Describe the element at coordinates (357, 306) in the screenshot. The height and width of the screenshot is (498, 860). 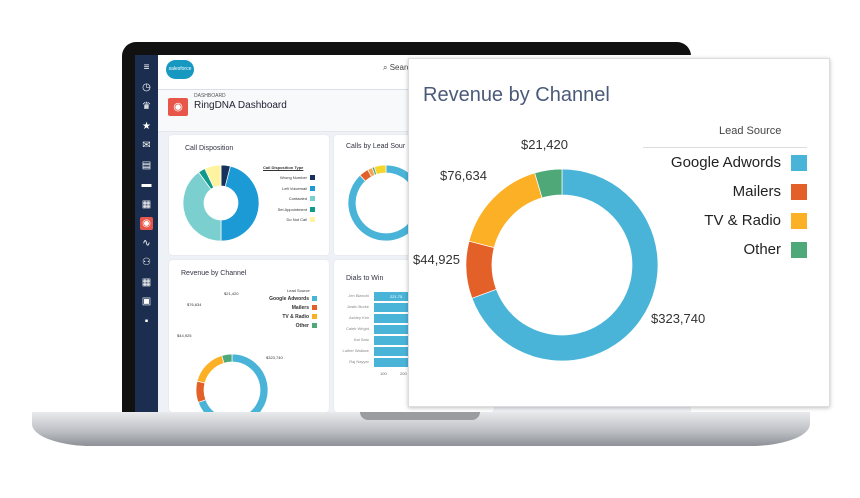
I see `bar-label: Justin Burke` at that location.